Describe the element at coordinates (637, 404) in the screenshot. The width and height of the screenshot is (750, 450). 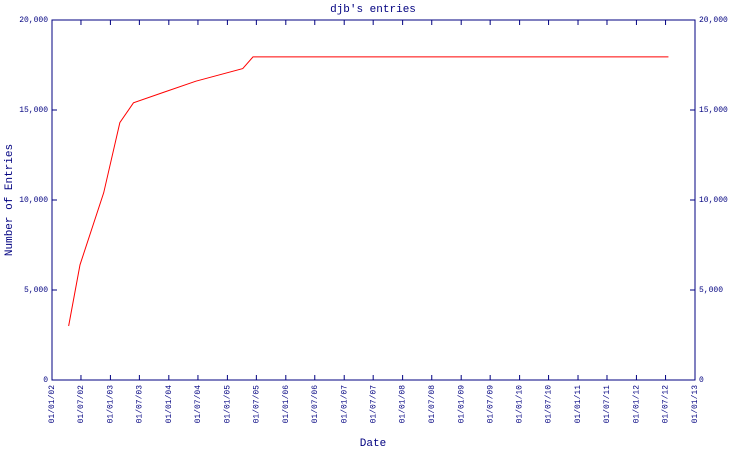
I see `x-tick-label: 01/01/12` at that location.